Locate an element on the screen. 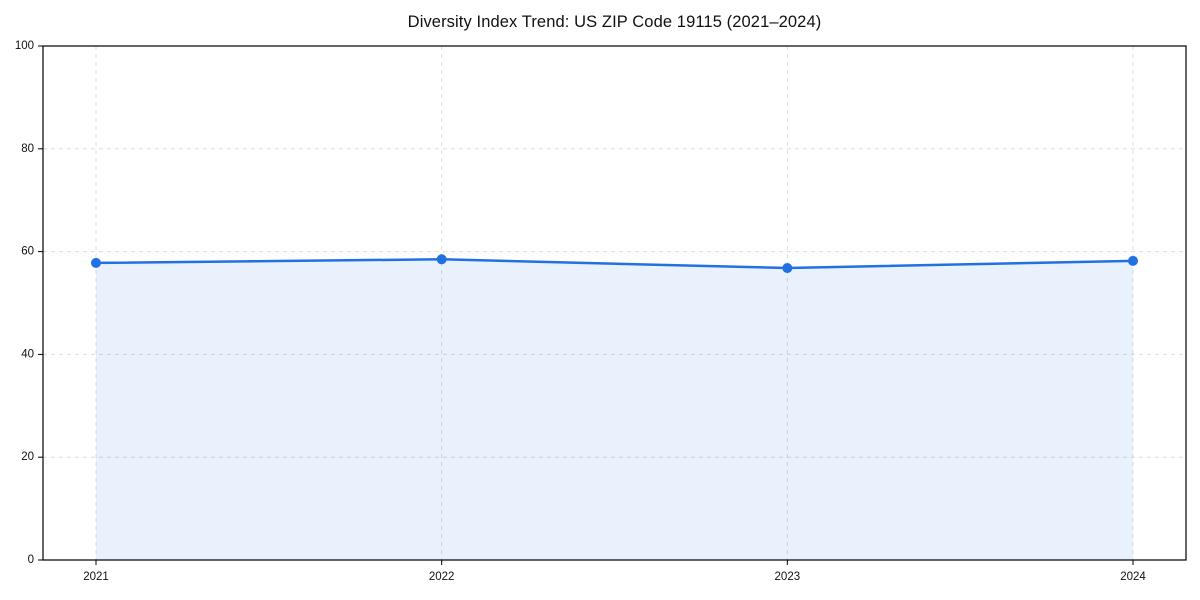 This screenshot has height=600, width=1200. x-tick-label: 2022 is located at coordinates (442, 577).